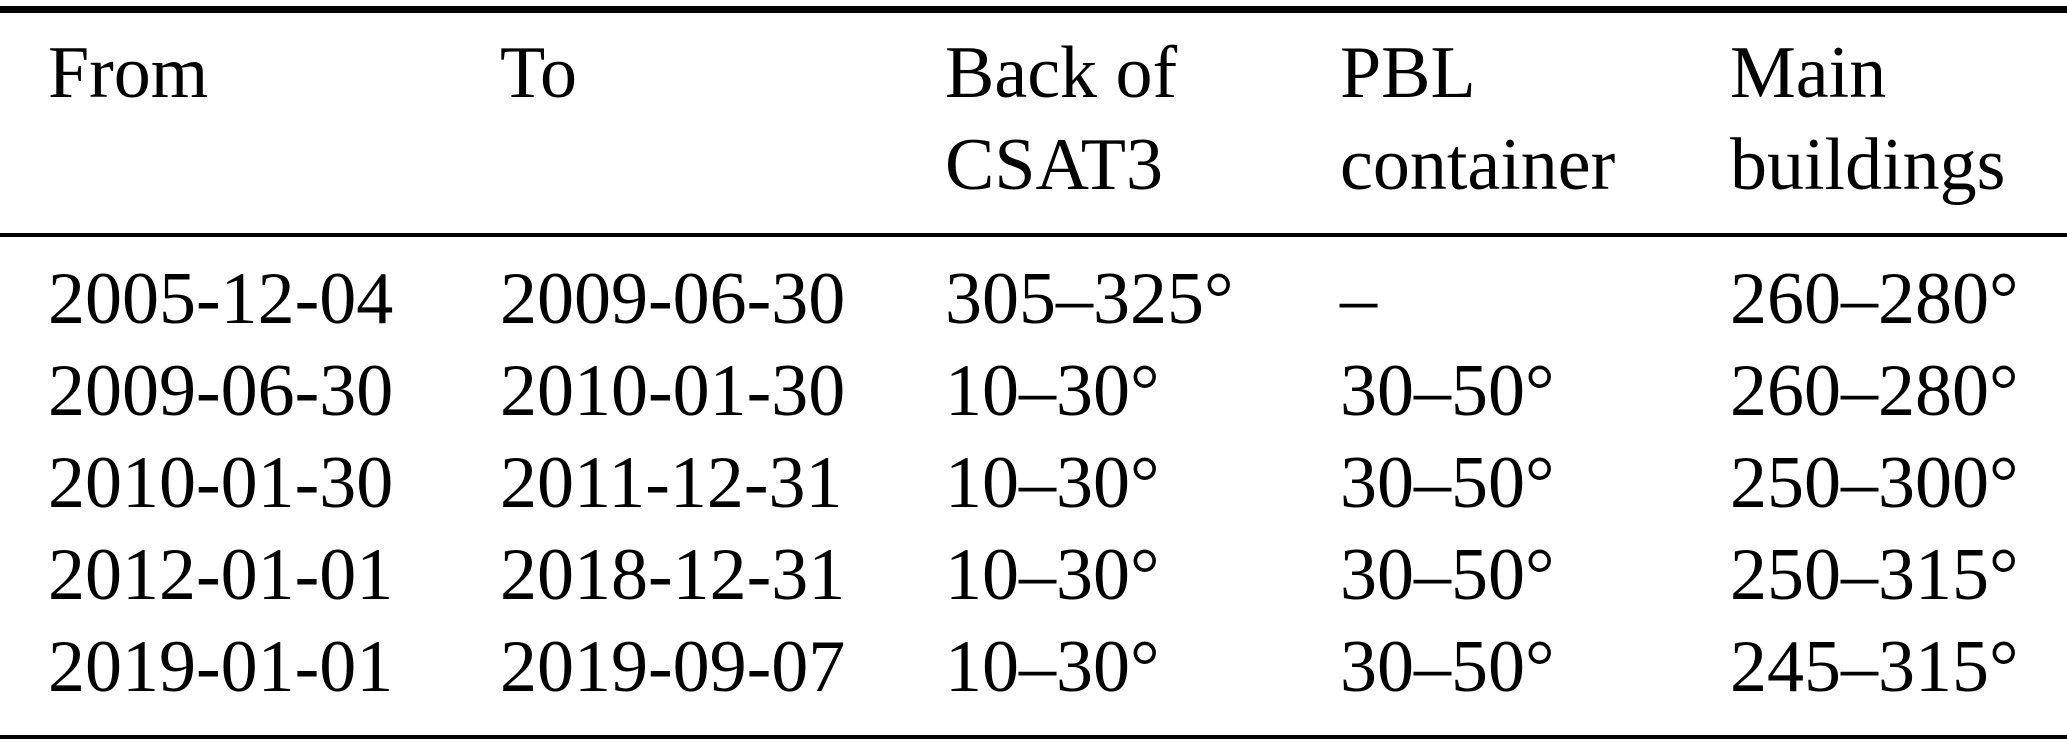  What do you see at coordinates (1874, 667) in the screenshot?
I see `cell-main-buildings: 245–315°` at bounding box center [1874, 667].